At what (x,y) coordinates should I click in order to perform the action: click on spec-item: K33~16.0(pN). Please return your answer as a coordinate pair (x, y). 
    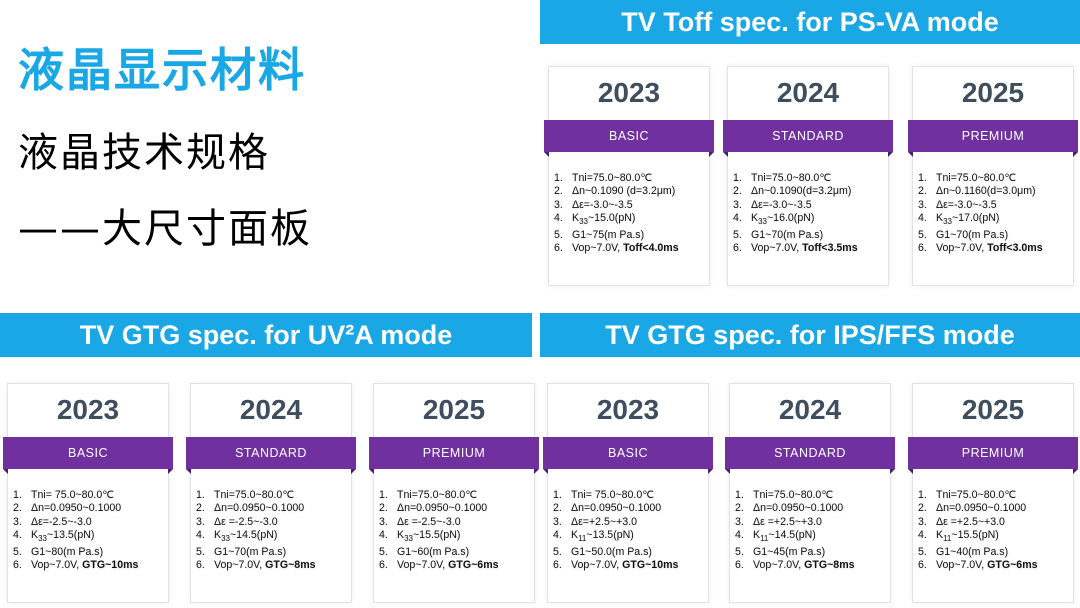
    Looking at the image, I should click on (783, 219).